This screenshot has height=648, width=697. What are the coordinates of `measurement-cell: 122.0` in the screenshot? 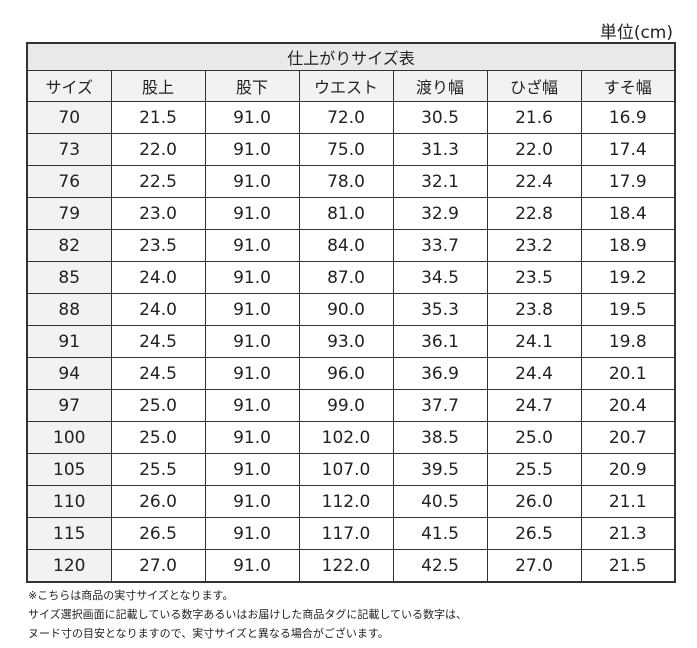 It's located at (346, 566).